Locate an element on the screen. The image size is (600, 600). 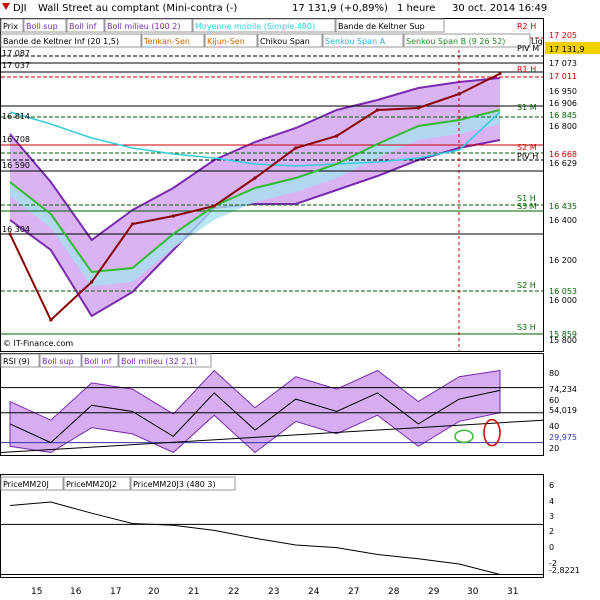
rsi-line is located at coordinates (255, 416).